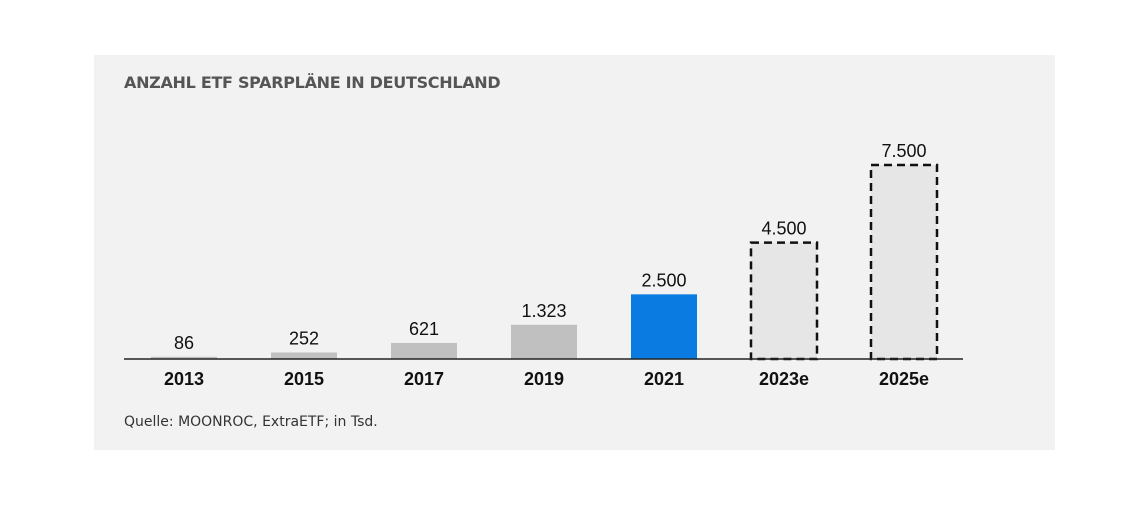 Image resolution: width=1140 pixels, height=508 pixels. What do you see at coordinates (903, 151) in the screenshot?
I see `value-label-2025e: 7.500` at bounding box center [903, 151].